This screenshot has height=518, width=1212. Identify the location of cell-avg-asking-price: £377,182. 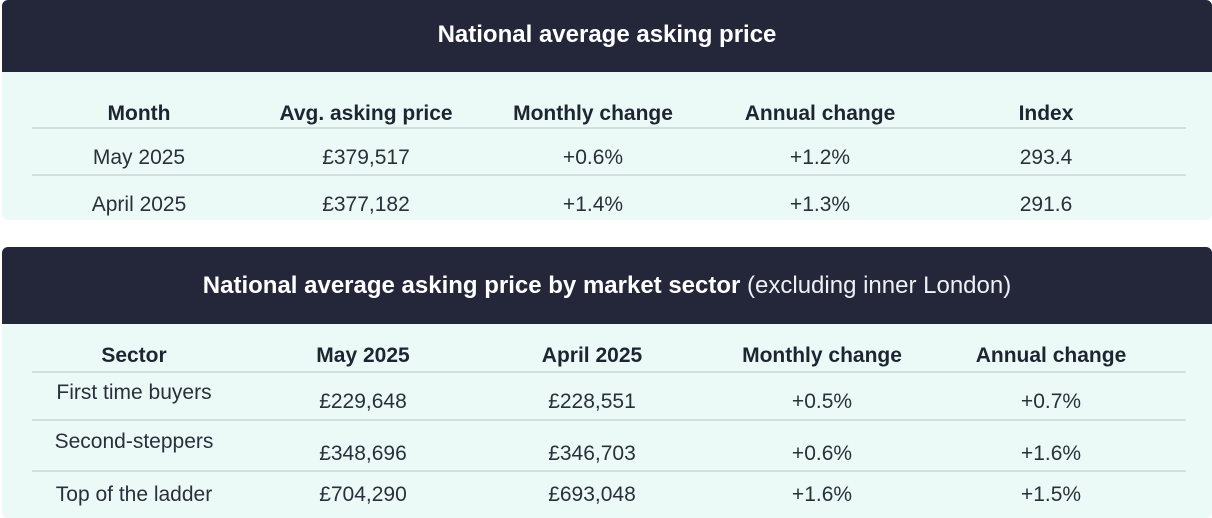
(366, 204).